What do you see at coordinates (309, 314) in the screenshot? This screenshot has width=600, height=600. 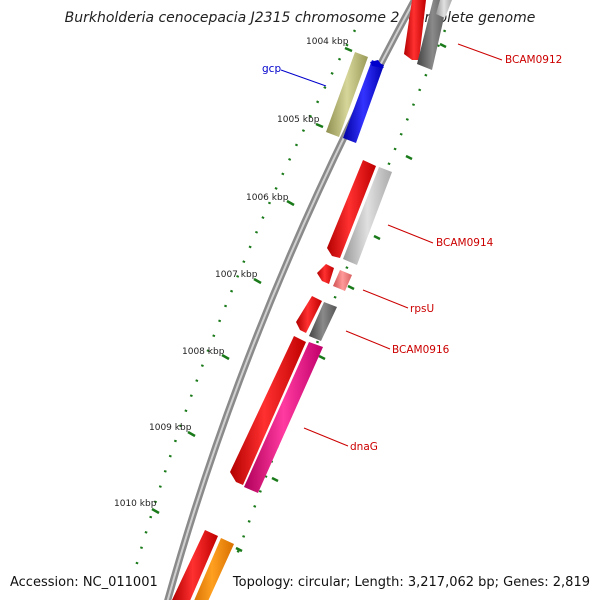 I see `cds-0916-forward` at bounding box center [309, 314].